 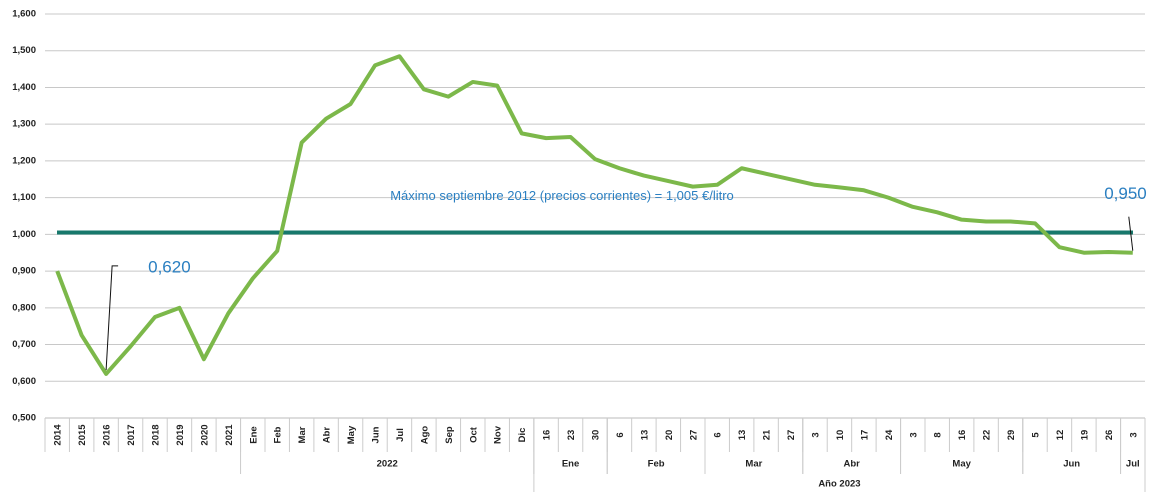 What do you see at coordinates (156, 434) in the screenshot?
I see `x-tick-label: 2018` at bounding box center [156, 434].